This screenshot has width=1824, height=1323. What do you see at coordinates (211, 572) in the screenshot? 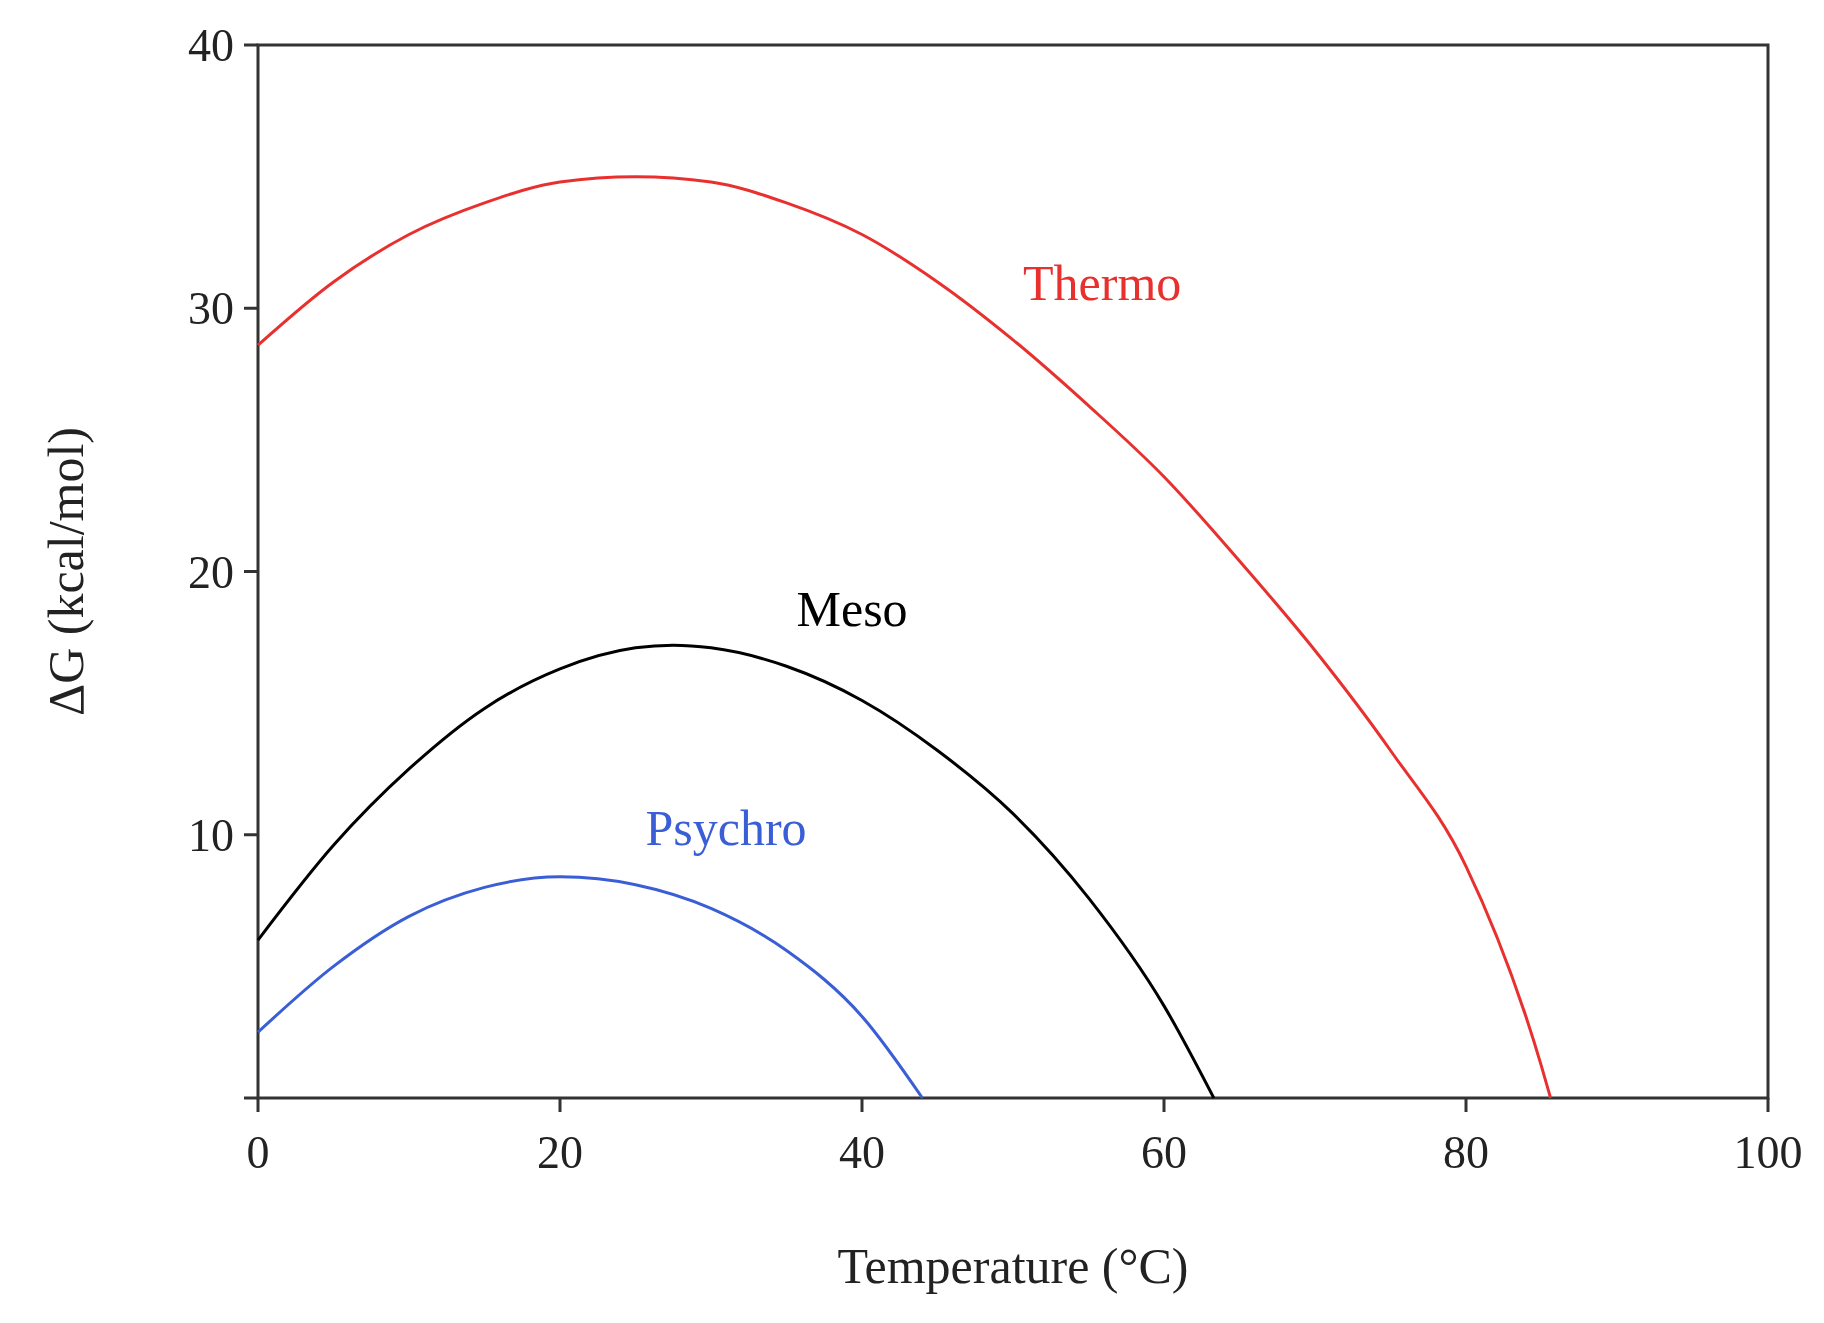
I see `y-tick-label: 20` at bounding box center [211, 572].